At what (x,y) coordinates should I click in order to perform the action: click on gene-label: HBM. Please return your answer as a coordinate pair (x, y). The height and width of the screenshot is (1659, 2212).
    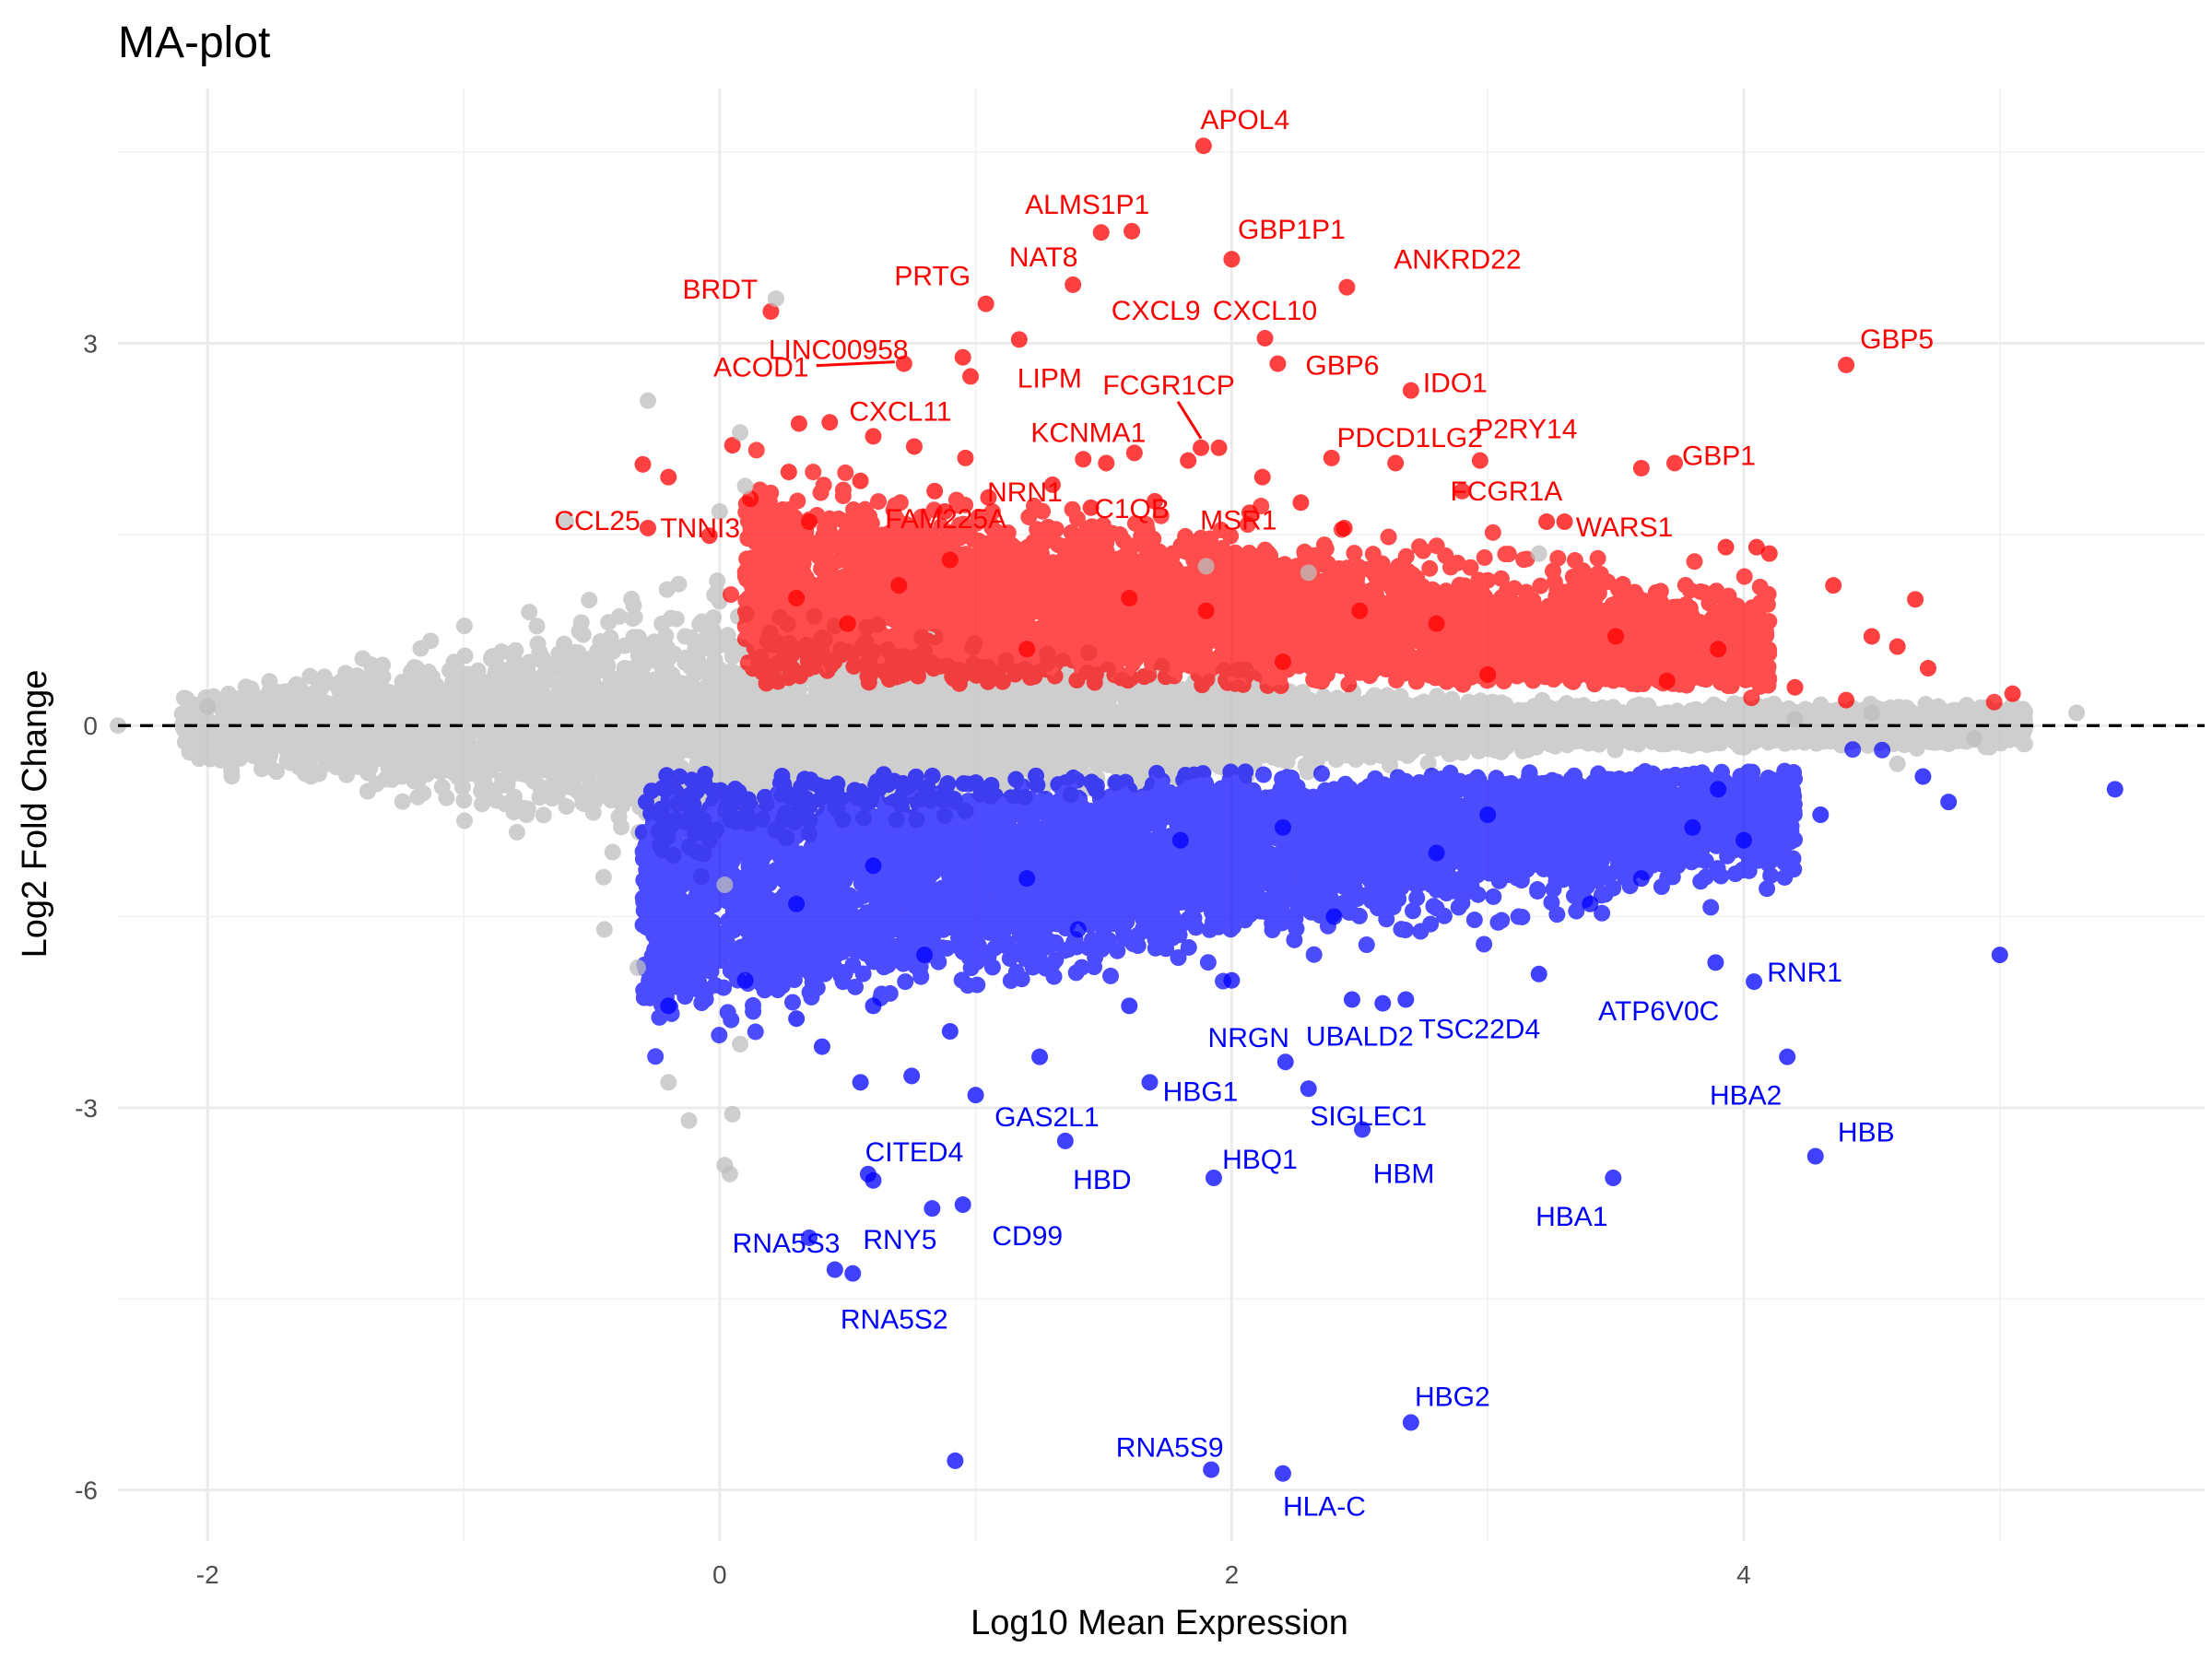
    Looking at the image, I should click on (1404, 1174).